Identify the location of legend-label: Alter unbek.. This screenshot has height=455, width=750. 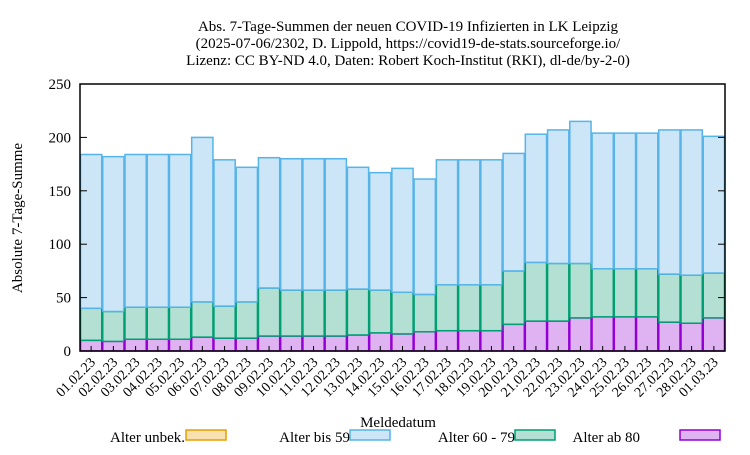
(147, 438).